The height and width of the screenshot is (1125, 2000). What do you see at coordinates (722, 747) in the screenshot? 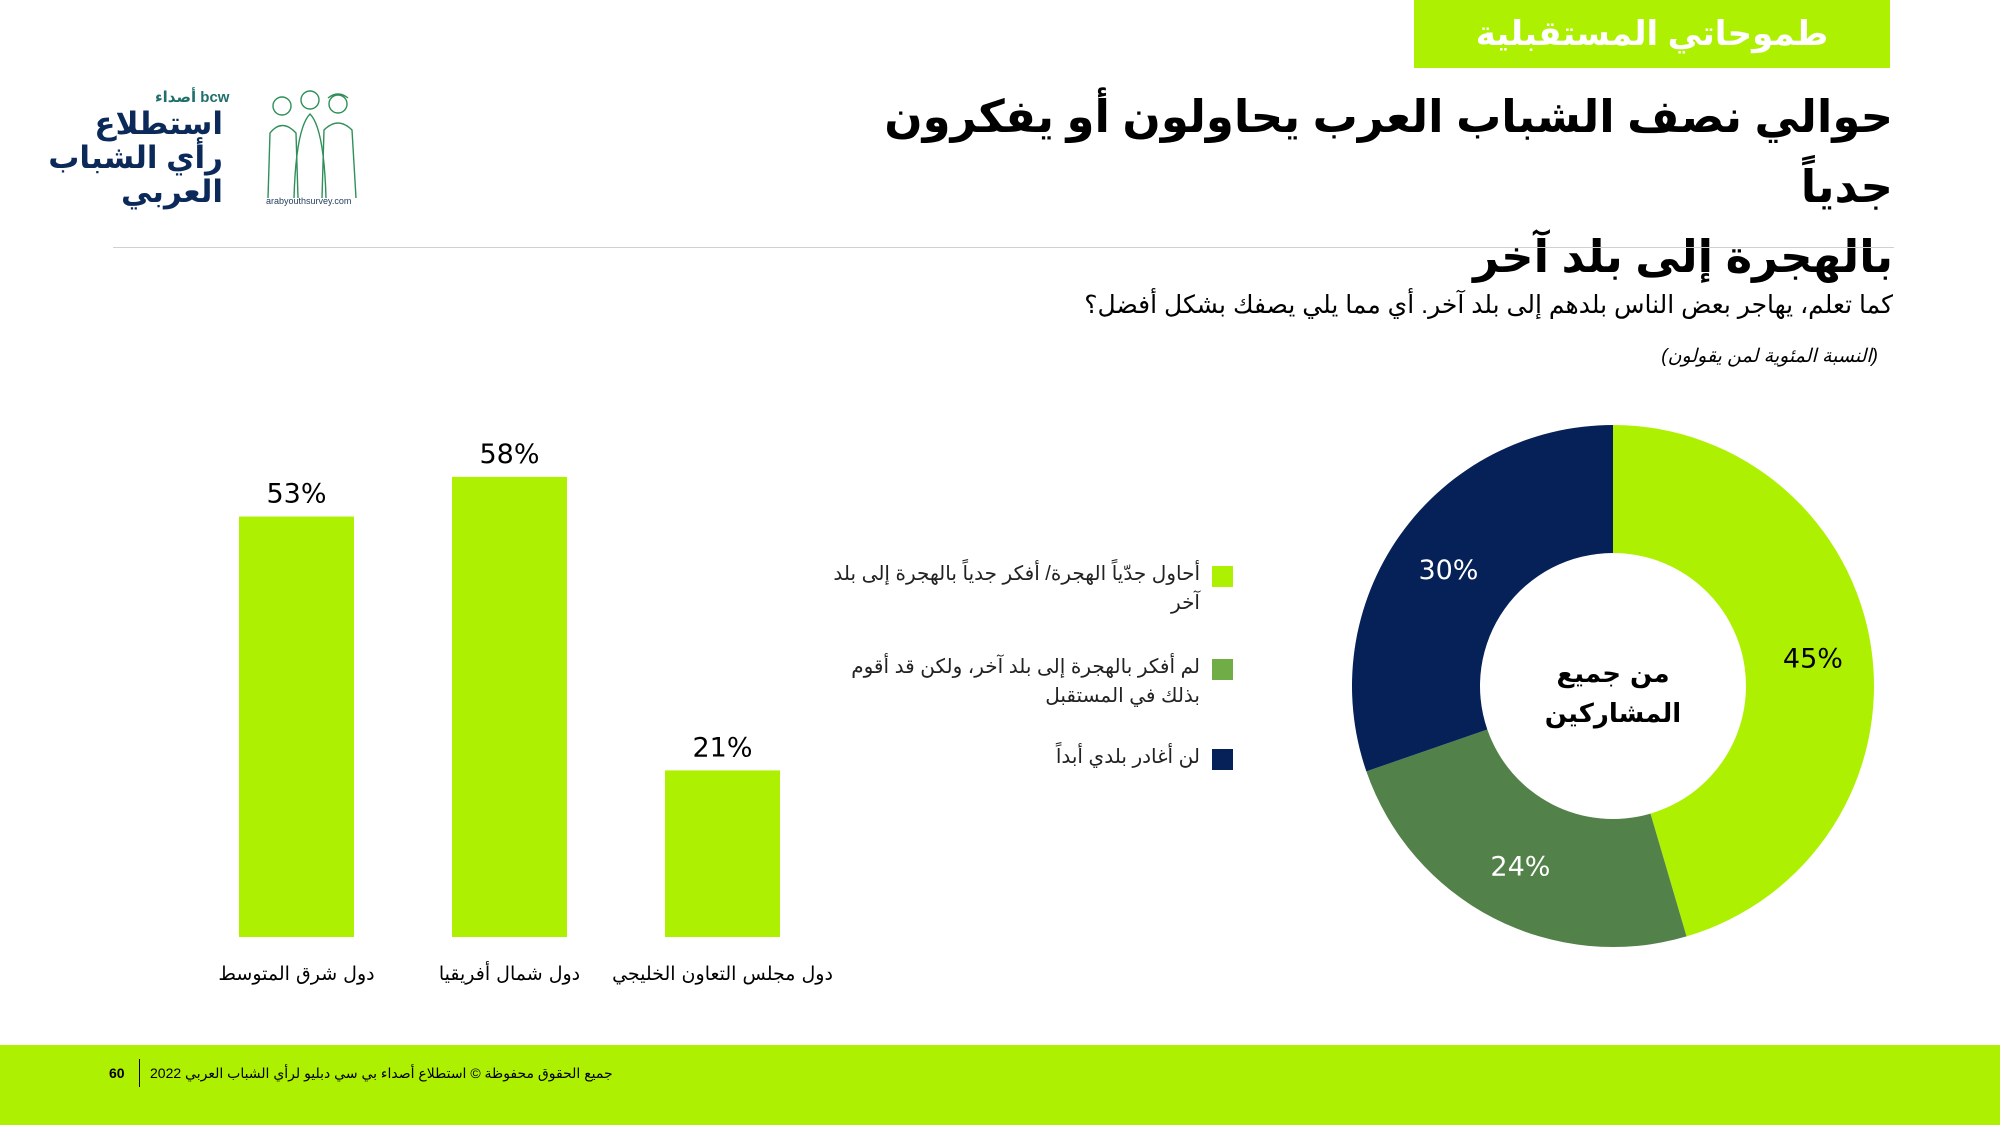
I see `bar-value-label-2: 21%` at bounding box center [722, 747].